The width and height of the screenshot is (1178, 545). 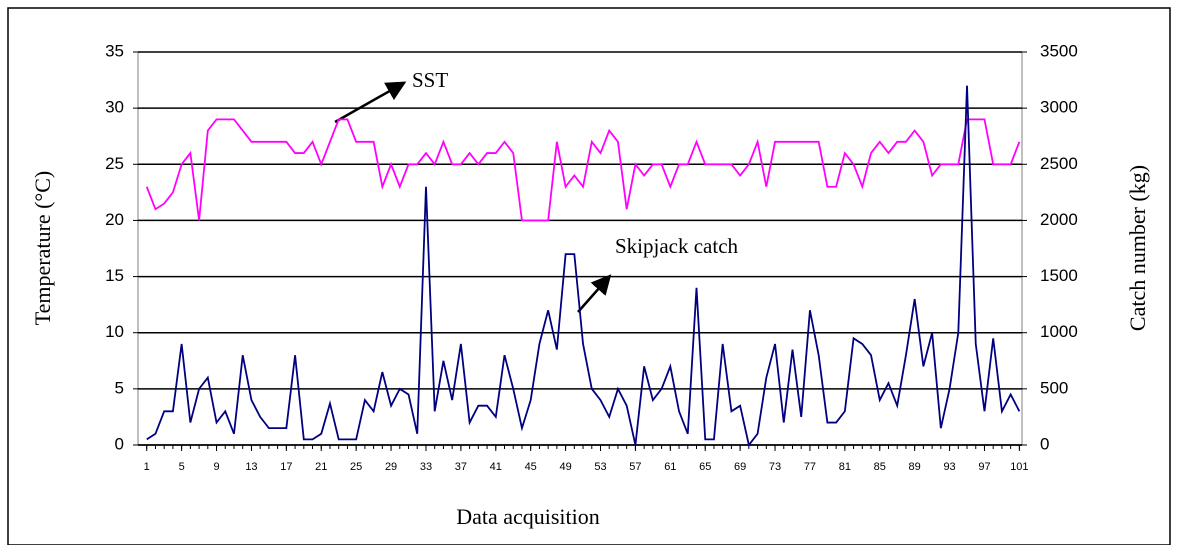 What do you see at coordinates (356, 467) in the screenshot?
I see `x-tick-label: 25` at bounding box center [356, 467].